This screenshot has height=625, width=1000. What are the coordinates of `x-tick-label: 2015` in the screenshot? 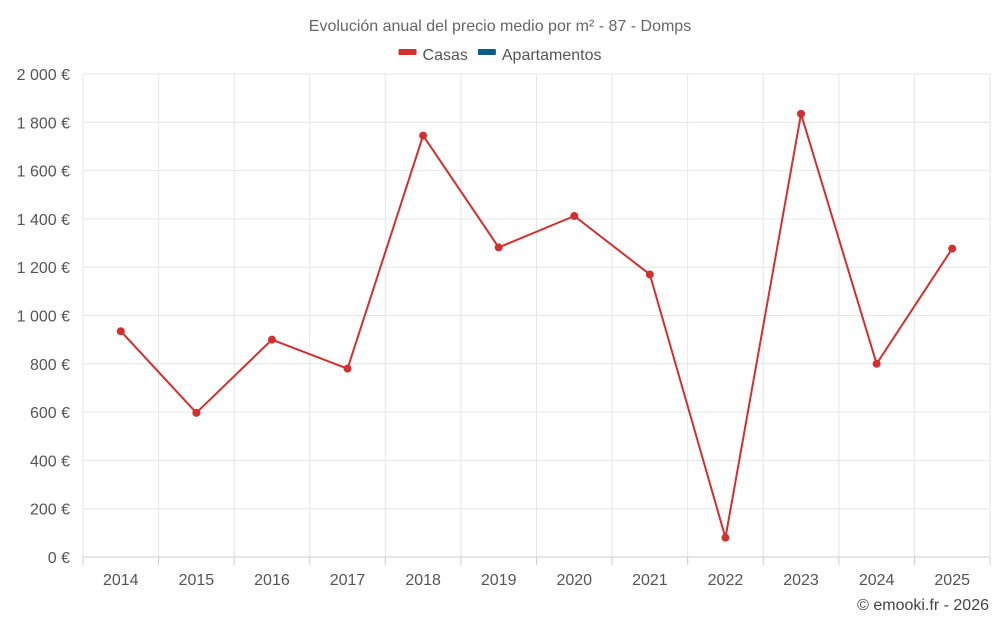 It's located at (197, 580).